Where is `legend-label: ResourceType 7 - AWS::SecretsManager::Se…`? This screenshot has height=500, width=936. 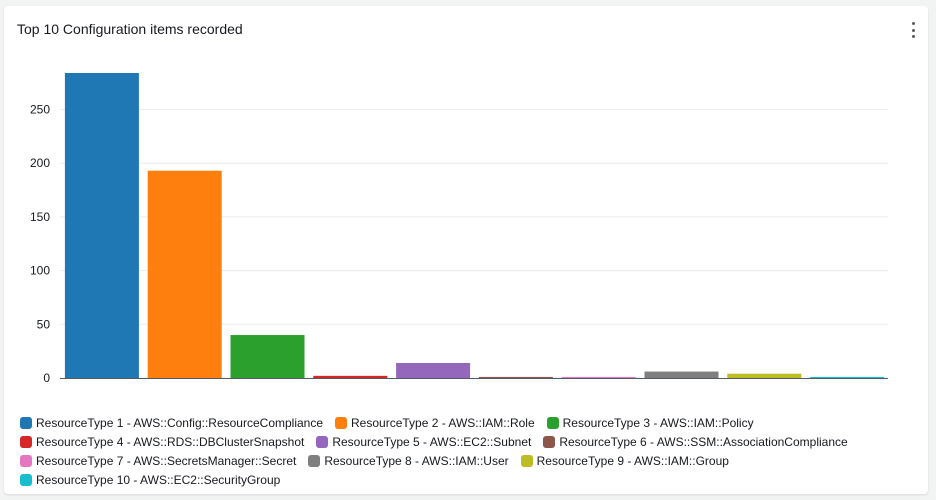 legend-label: ResourceType 7 - AWS::SecretsManager::Se… is located at coordinates (166, 461).